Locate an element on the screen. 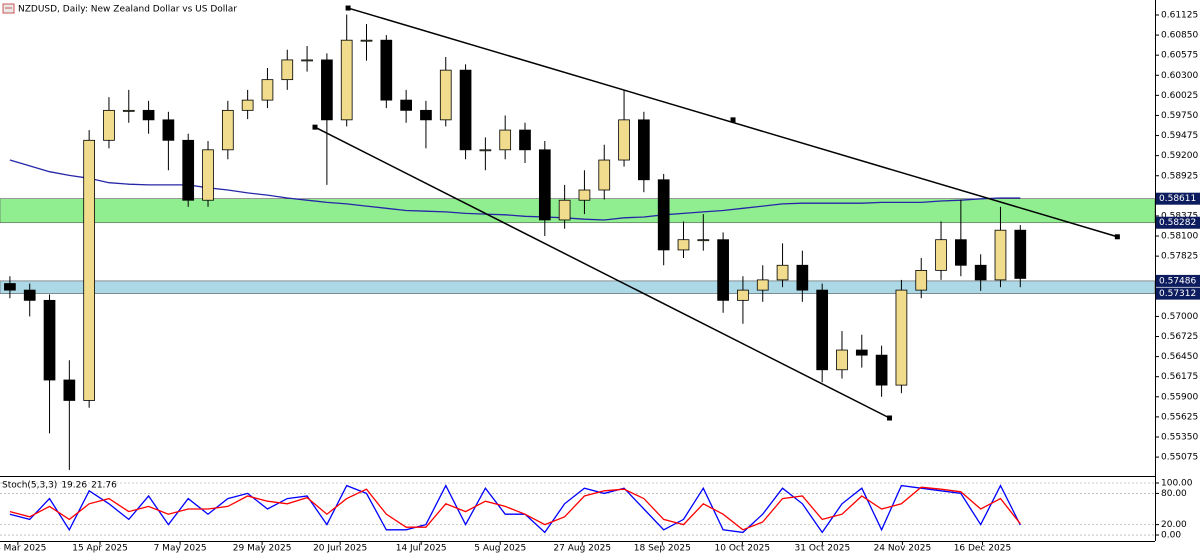 The image size is (1200, 554). y-tick-label: 0.59200 is located at coordinates (1179, 156).